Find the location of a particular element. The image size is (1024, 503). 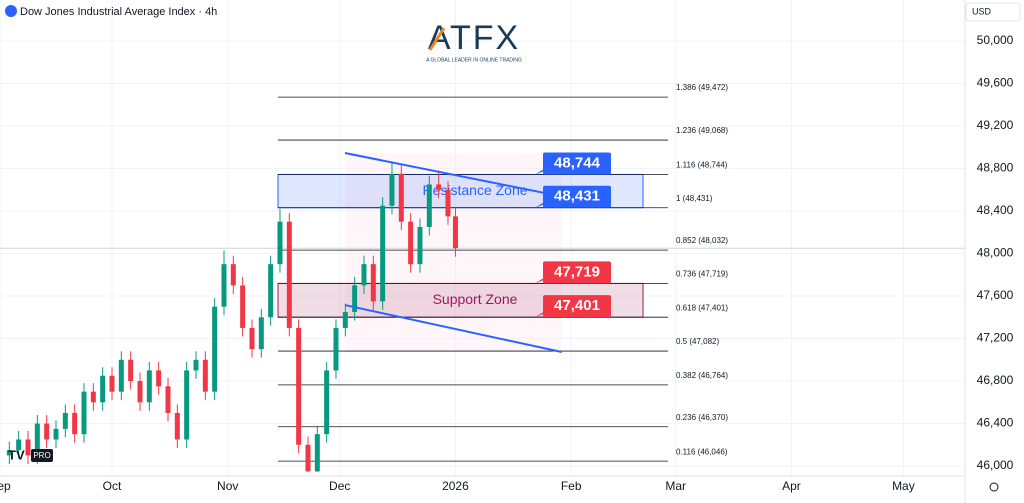

tv-logo: TV is located at coordinates (16, 454).